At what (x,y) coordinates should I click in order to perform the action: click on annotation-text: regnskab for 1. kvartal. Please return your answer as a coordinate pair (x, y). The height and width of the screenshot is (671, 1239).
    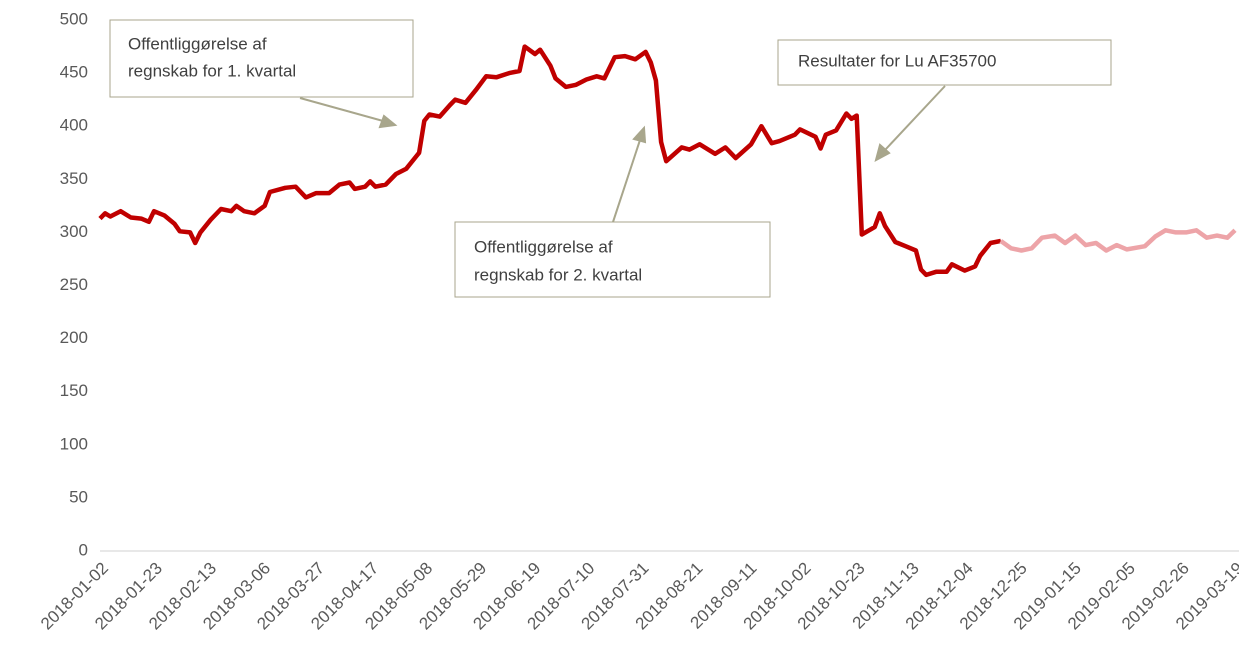
    Looking at the image, I should click on (212, 70).